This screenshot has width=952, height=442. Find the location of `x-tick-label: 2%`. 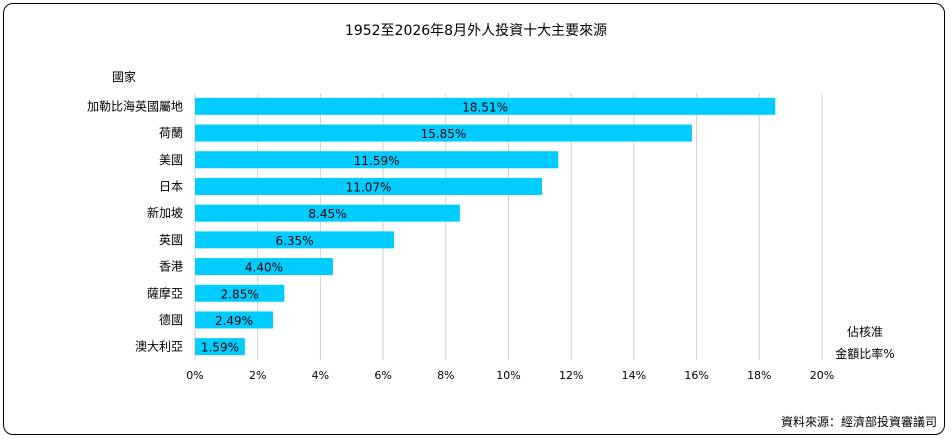

x-tick-label: 2% is located at coordinates (257, 375).